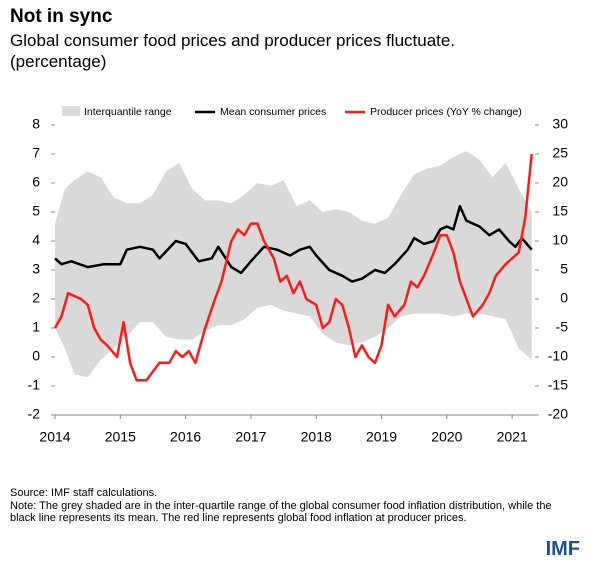 Image resolution: width=598 pixels, height=564 pixels. Describe the element at coordinates (316, 437) in the screenshot. I see `x-tick-label: 2018` at that location.